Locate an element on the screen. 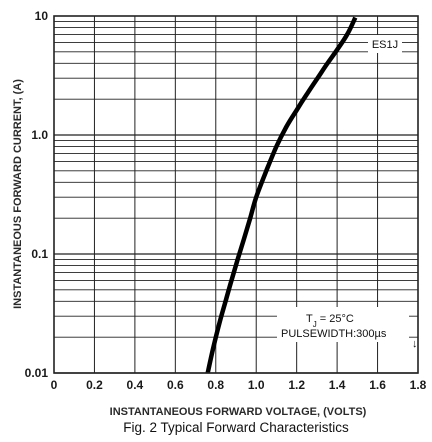  x-tick-label: 1.6 is located at coordinates (377, 385).